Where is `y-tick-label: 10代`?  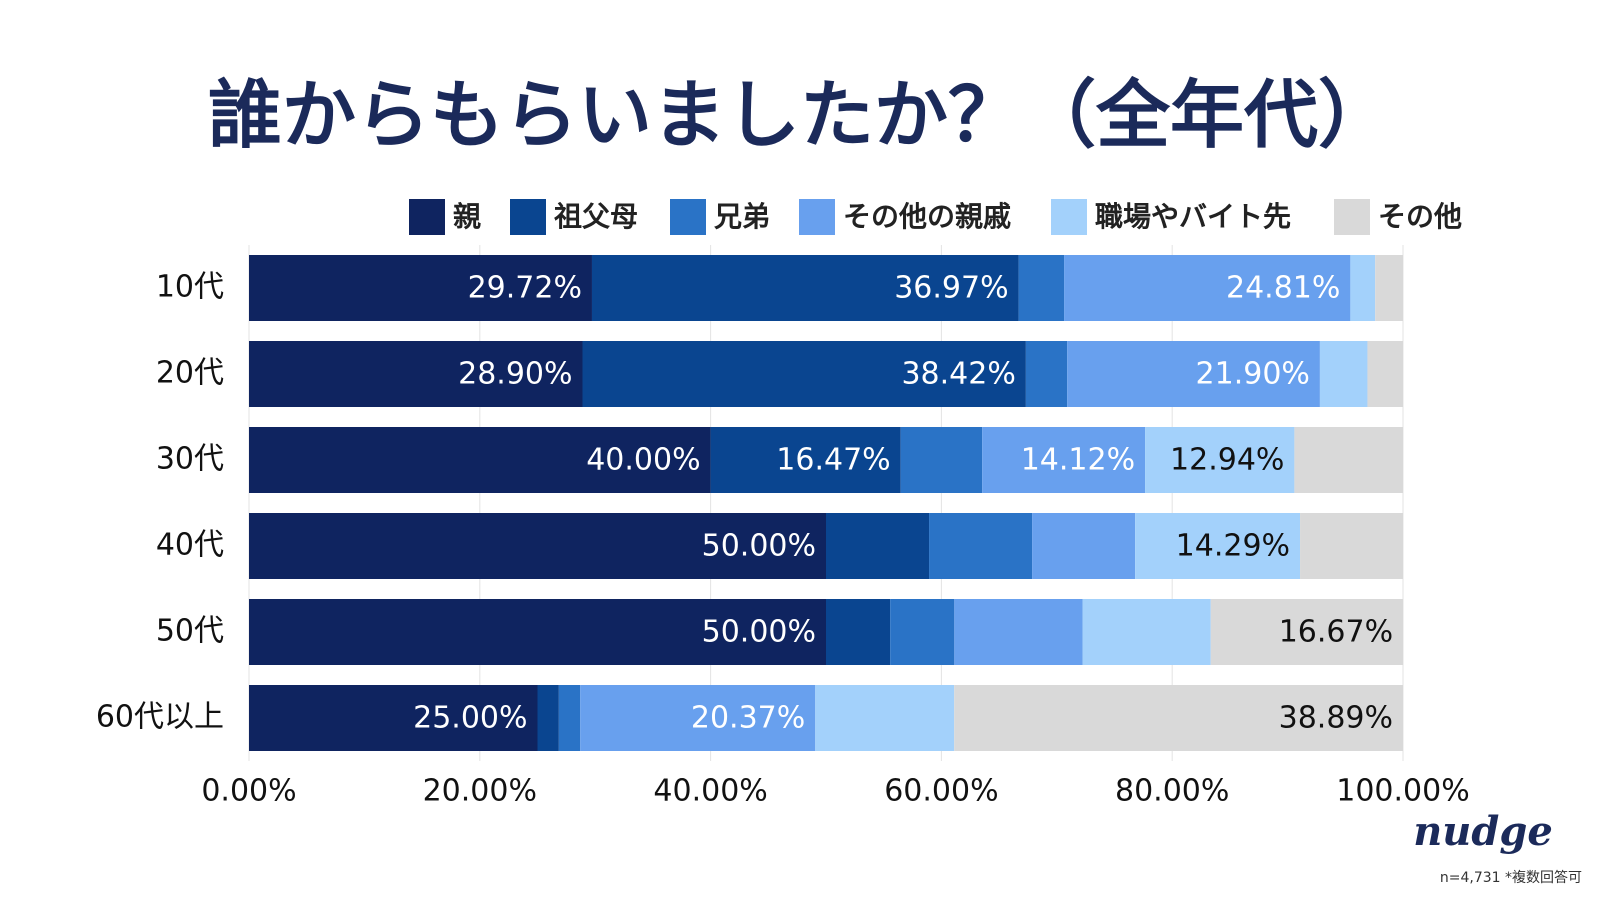 y-tick-label: 10代 is located at coordinates (190, 287).